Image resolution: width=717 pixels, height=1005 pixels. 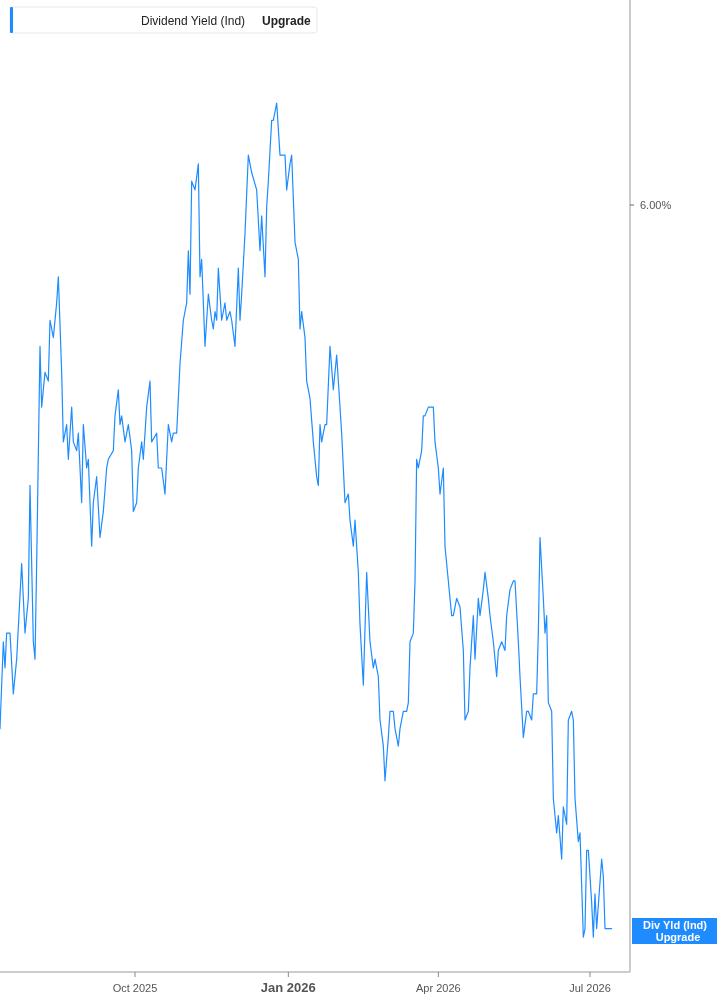 What do you see at coordinates (193, 20) in the screenshot?
I see `text: Dividend Yield (Ind)` at bounding box center [193, 20].